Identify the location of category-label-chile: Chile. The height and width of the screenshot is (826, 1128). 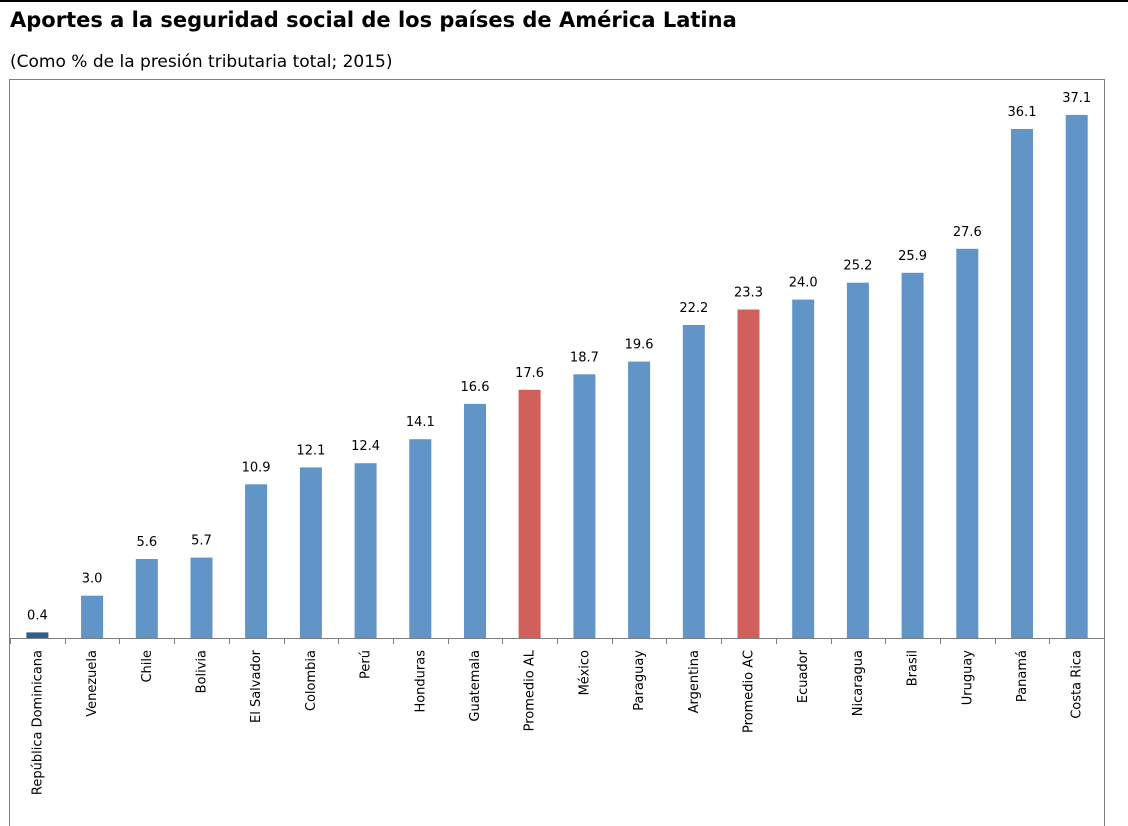
(147, 666).